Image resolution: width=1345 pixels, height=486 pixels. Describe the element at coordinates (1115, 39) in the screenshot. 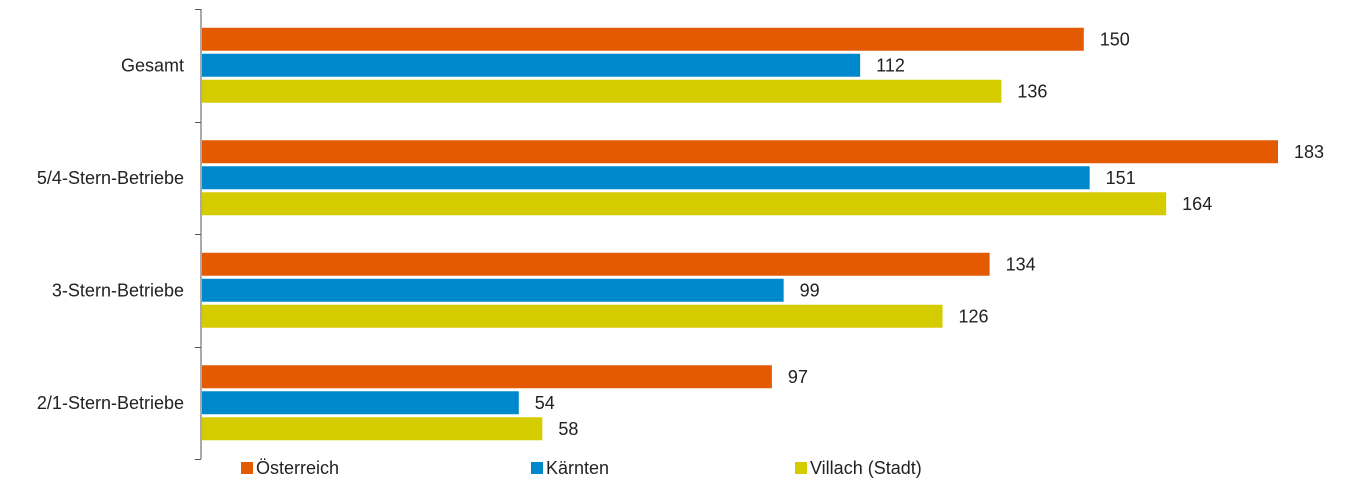

I see `data-label: 150` at that location.